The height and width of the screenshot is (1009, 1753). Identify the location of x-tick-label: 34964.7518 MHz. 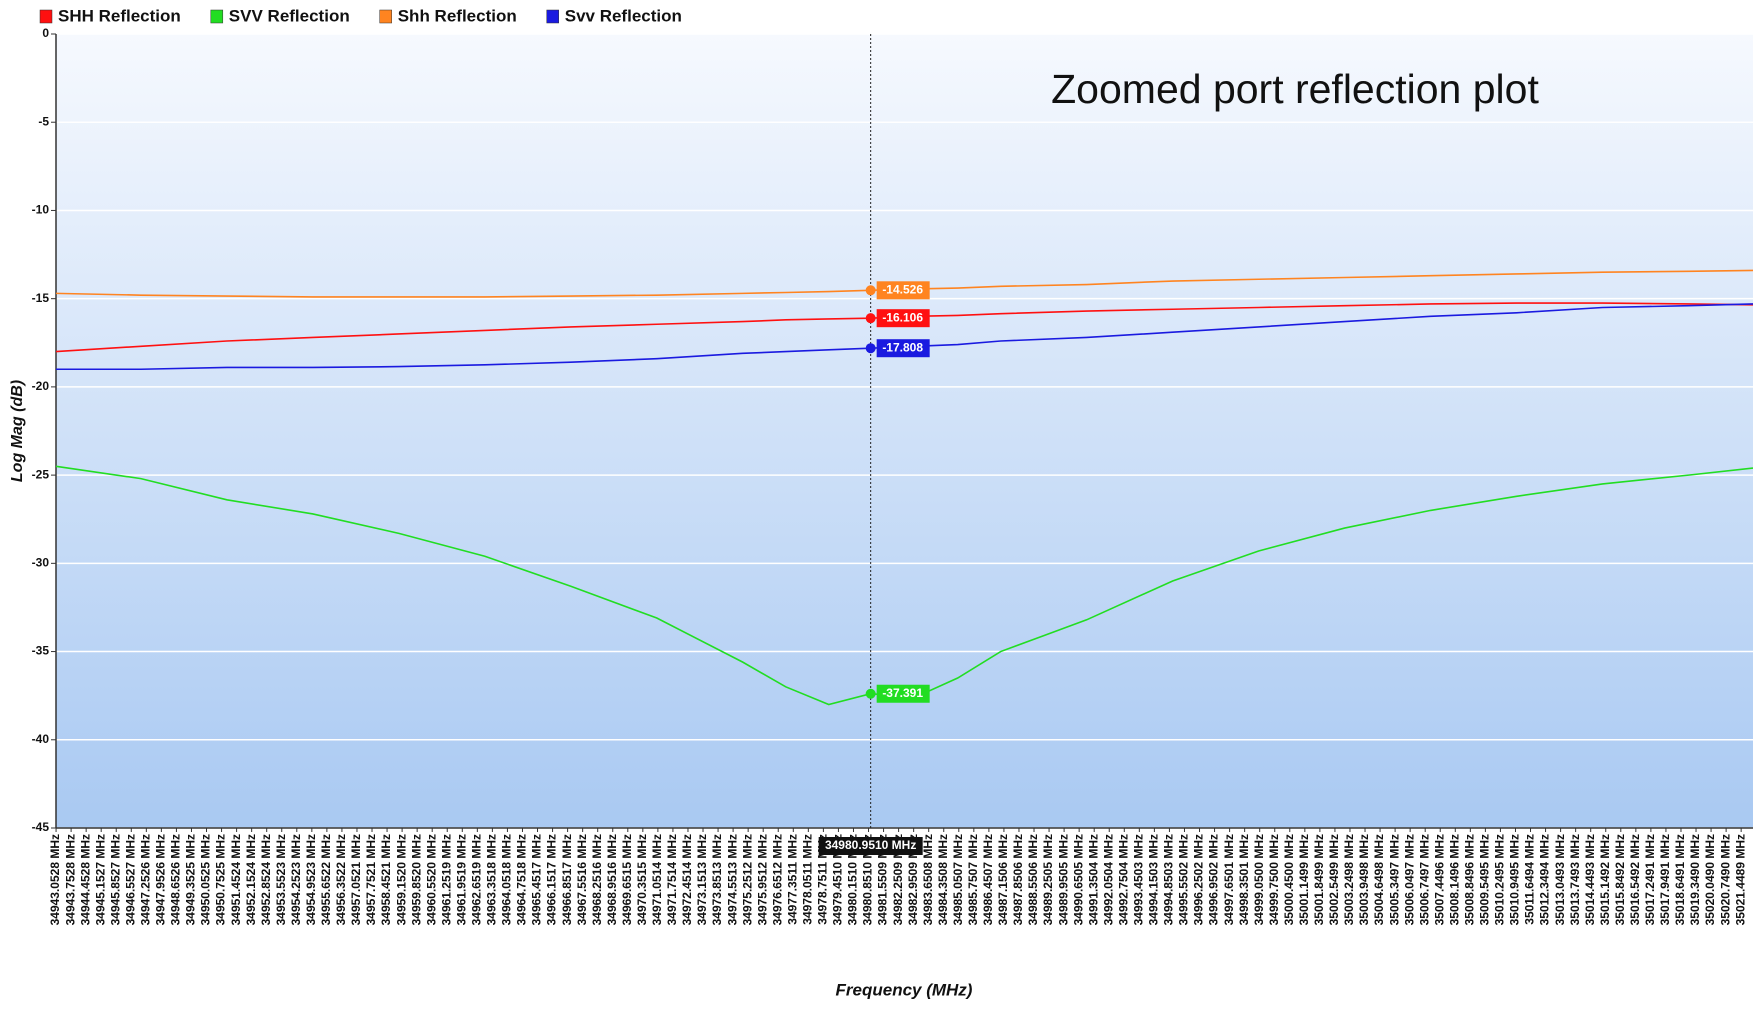
(522, 879).